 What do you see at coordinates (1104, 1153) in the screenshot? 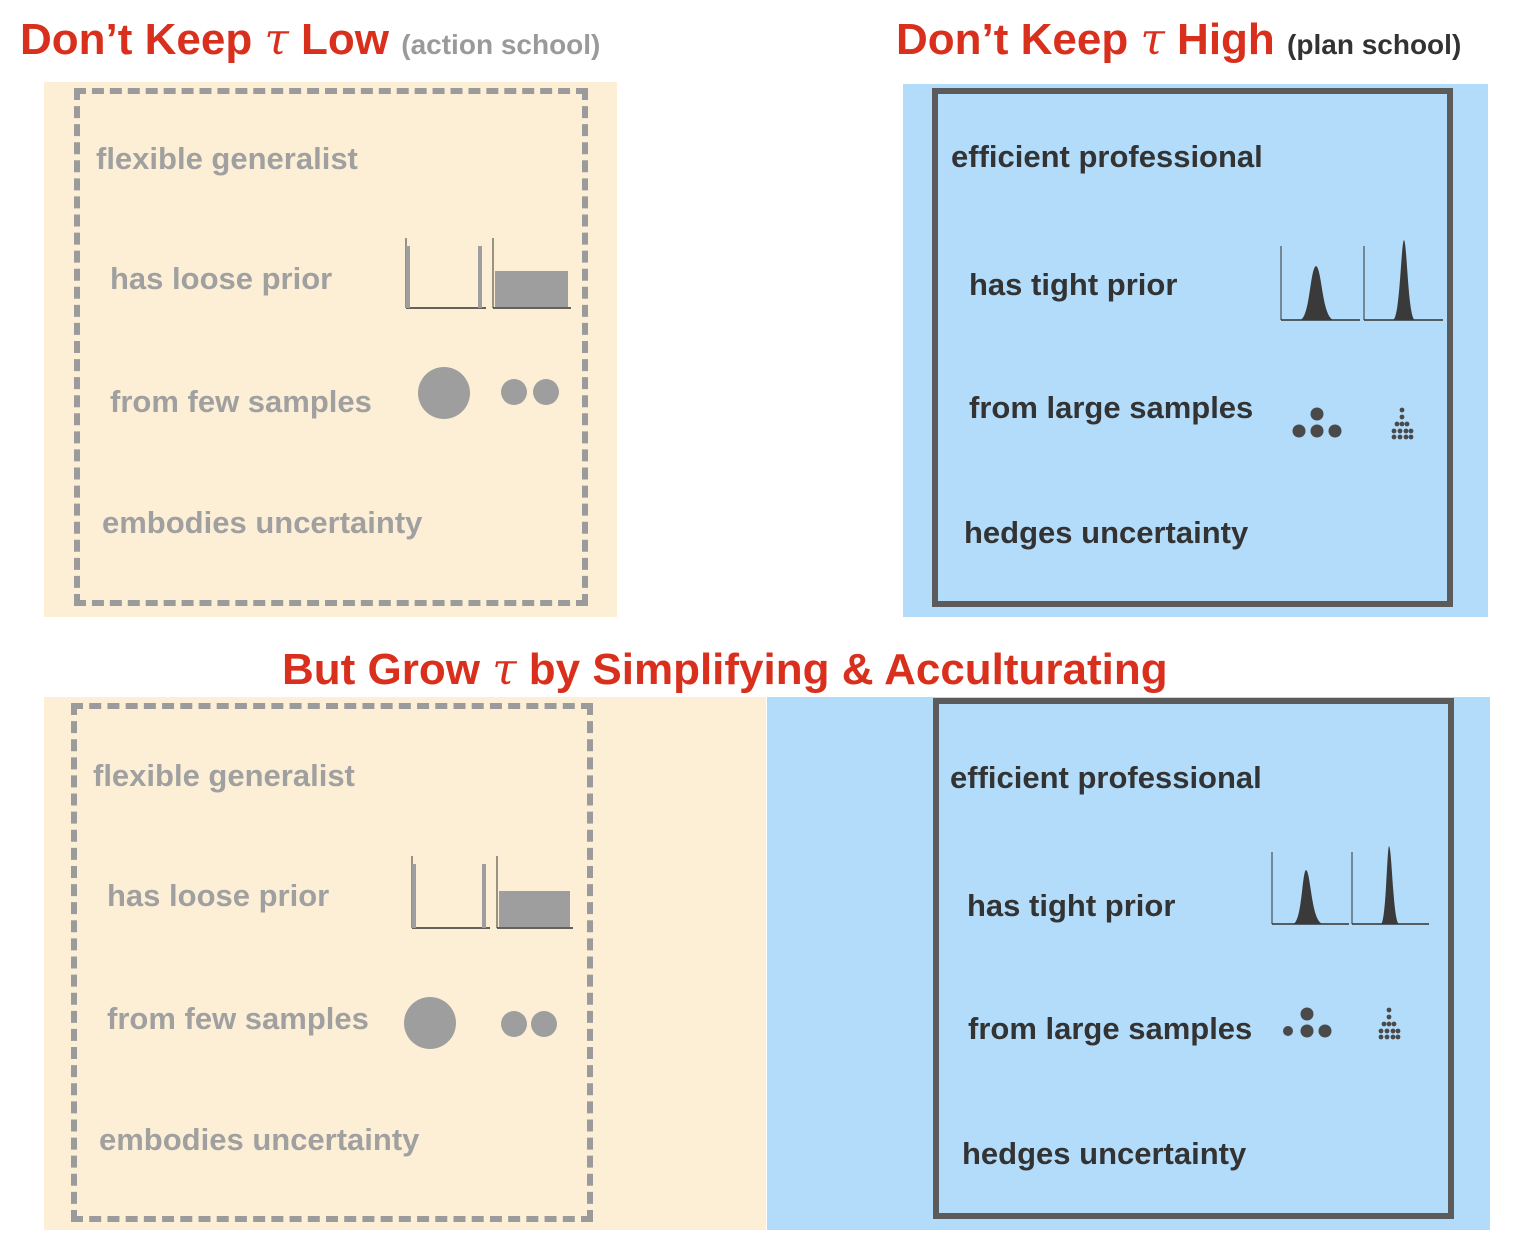
I see `plan-uncertainty-label-bottom: hedges uncertainty` at bounding box center [1104, 1153].